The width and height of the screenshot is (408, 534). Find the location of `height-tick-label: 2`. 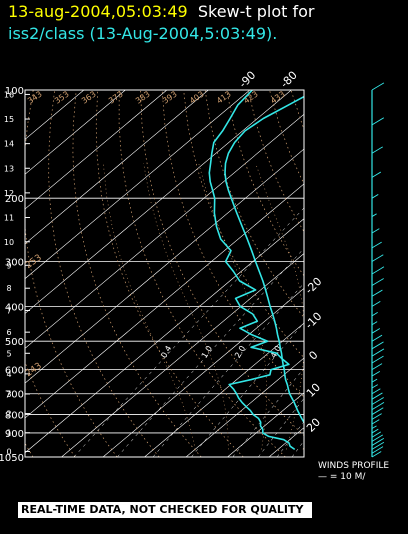

height-tick-label: 2 is located at coordinates (8, 414).